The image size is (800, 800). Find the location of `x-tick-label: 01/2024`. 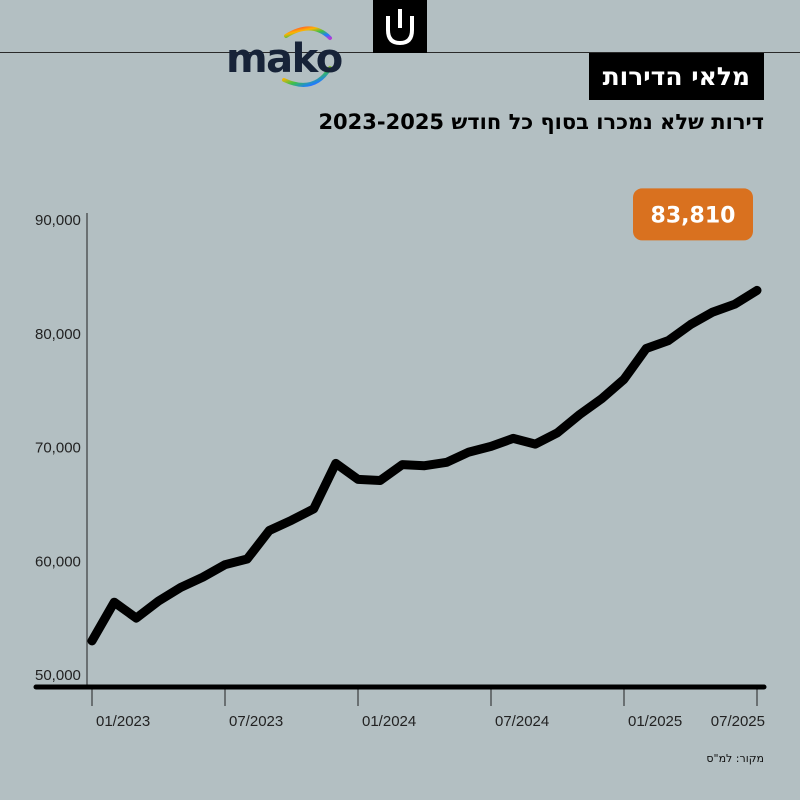

x-tick-label: 01/2024 is located at coordinates (389, 721).